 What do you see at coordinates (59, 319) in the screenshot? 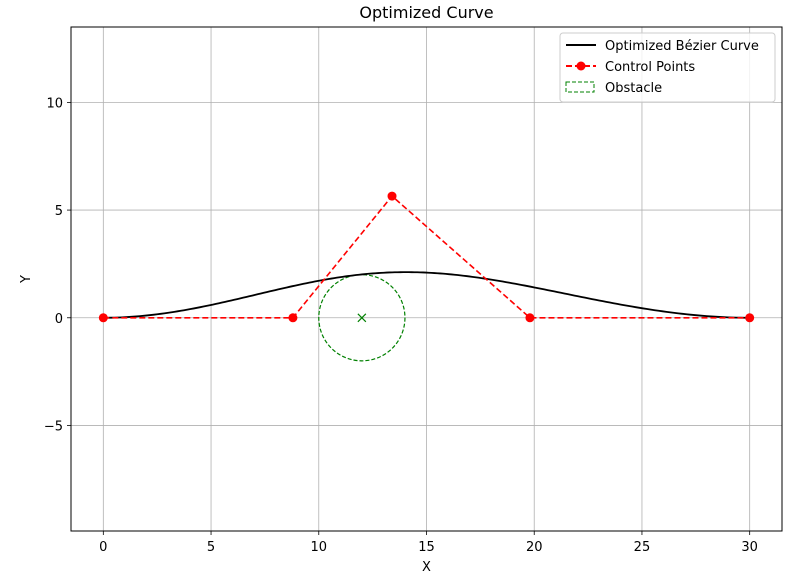
I see `y-tick-label: 0` at bounding box center [59, 319].